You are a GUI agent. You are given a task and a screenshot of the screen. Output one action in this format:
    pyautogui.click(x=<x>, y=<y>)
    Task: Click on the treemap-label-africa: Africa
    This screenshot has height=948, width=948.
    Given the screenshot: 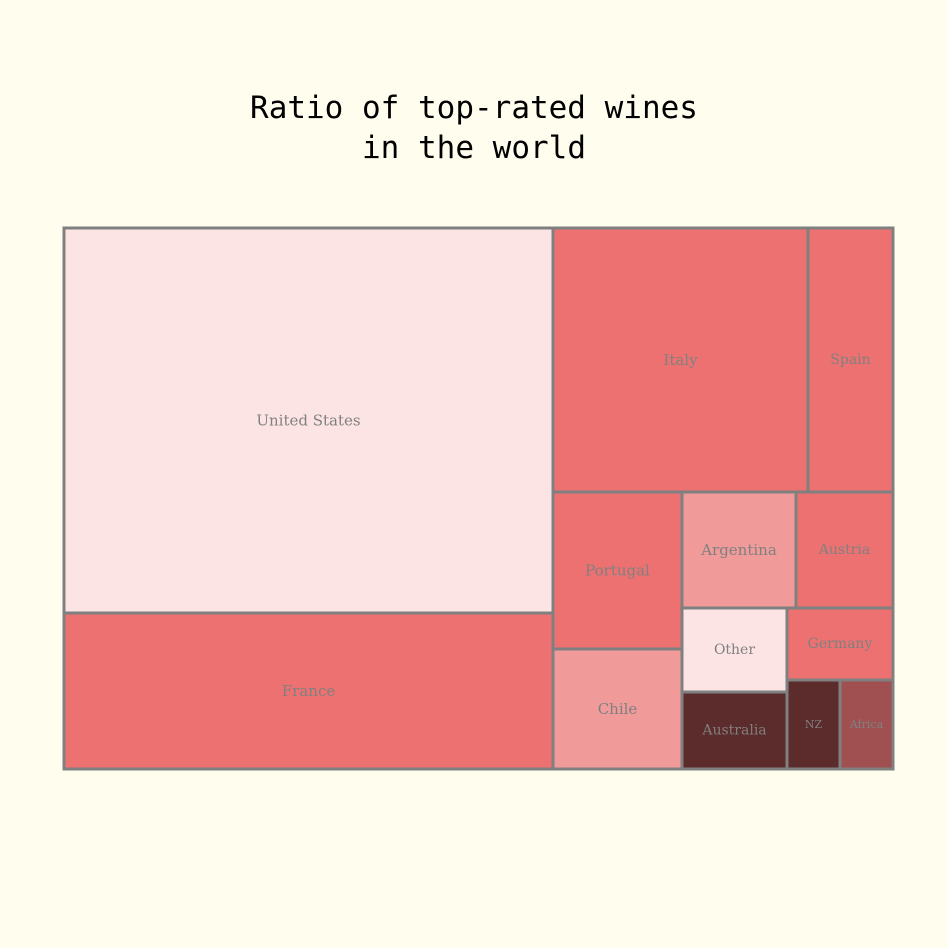 What is the action you would take?
    pyautogui.click(x=866, y=724)
    